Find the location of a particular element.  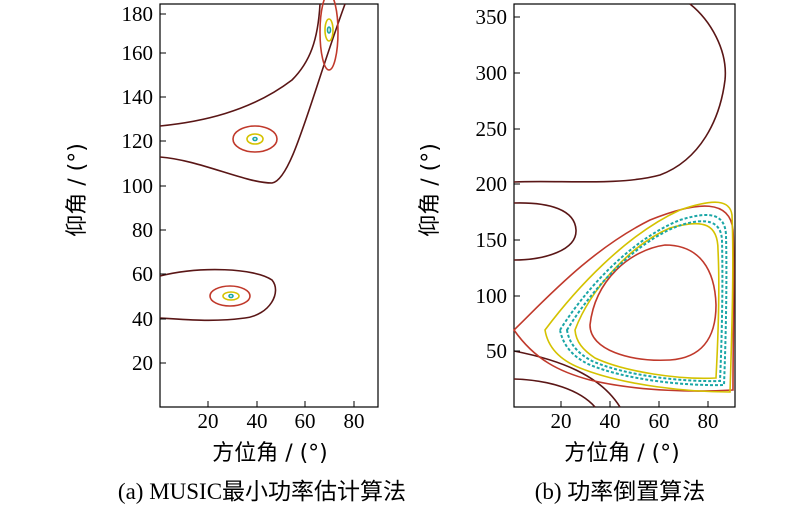

caption-a: (a) MUSIC最小功率估计算法 is located at coordinates (262, 491).